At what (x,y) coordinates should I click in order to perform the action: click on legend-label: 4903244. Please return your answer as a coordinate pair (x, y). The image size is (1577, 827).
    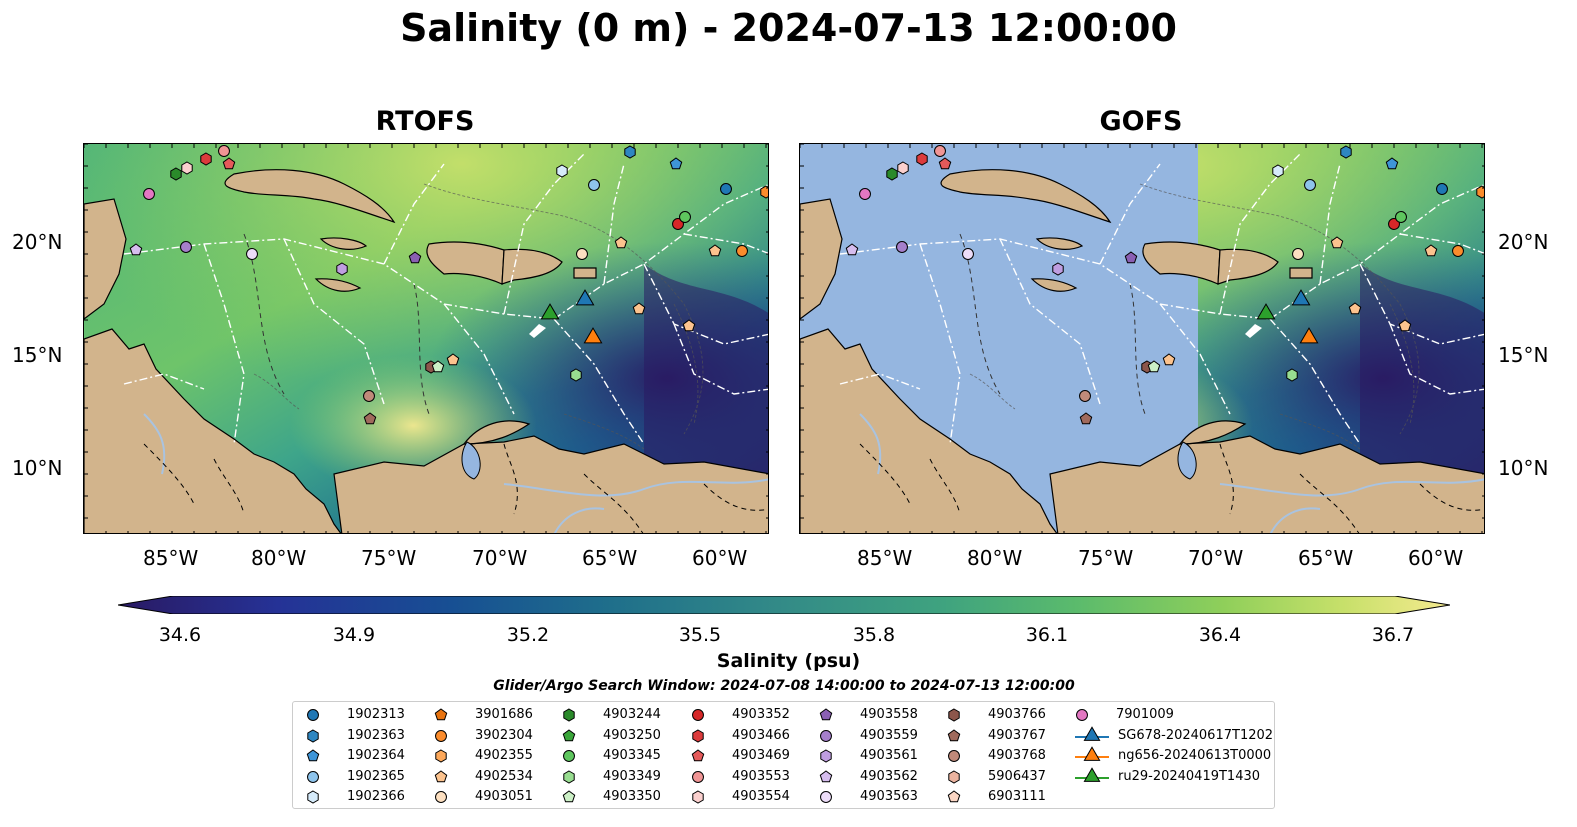
    Looking at the image, I should click on (632, 714).